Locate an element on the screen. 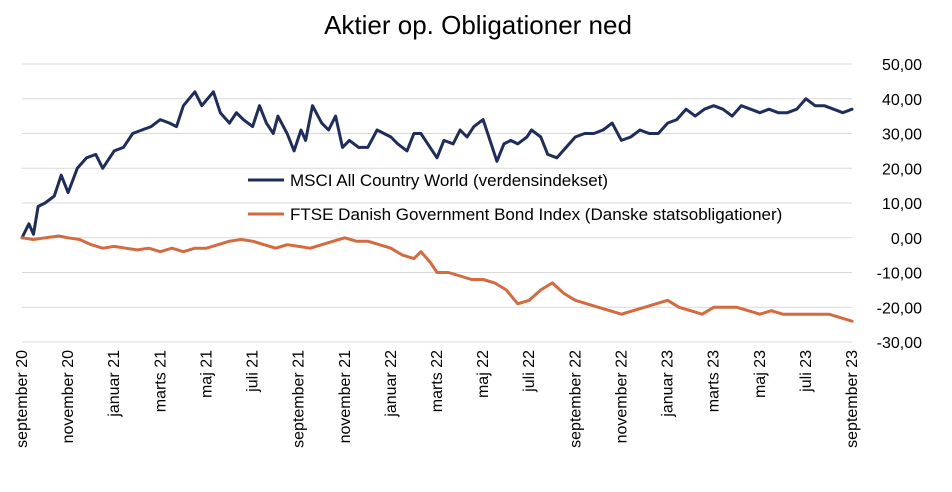 The image size is (952, 492). x-tick-label: marts 21 is located at coordinates (160, 381).